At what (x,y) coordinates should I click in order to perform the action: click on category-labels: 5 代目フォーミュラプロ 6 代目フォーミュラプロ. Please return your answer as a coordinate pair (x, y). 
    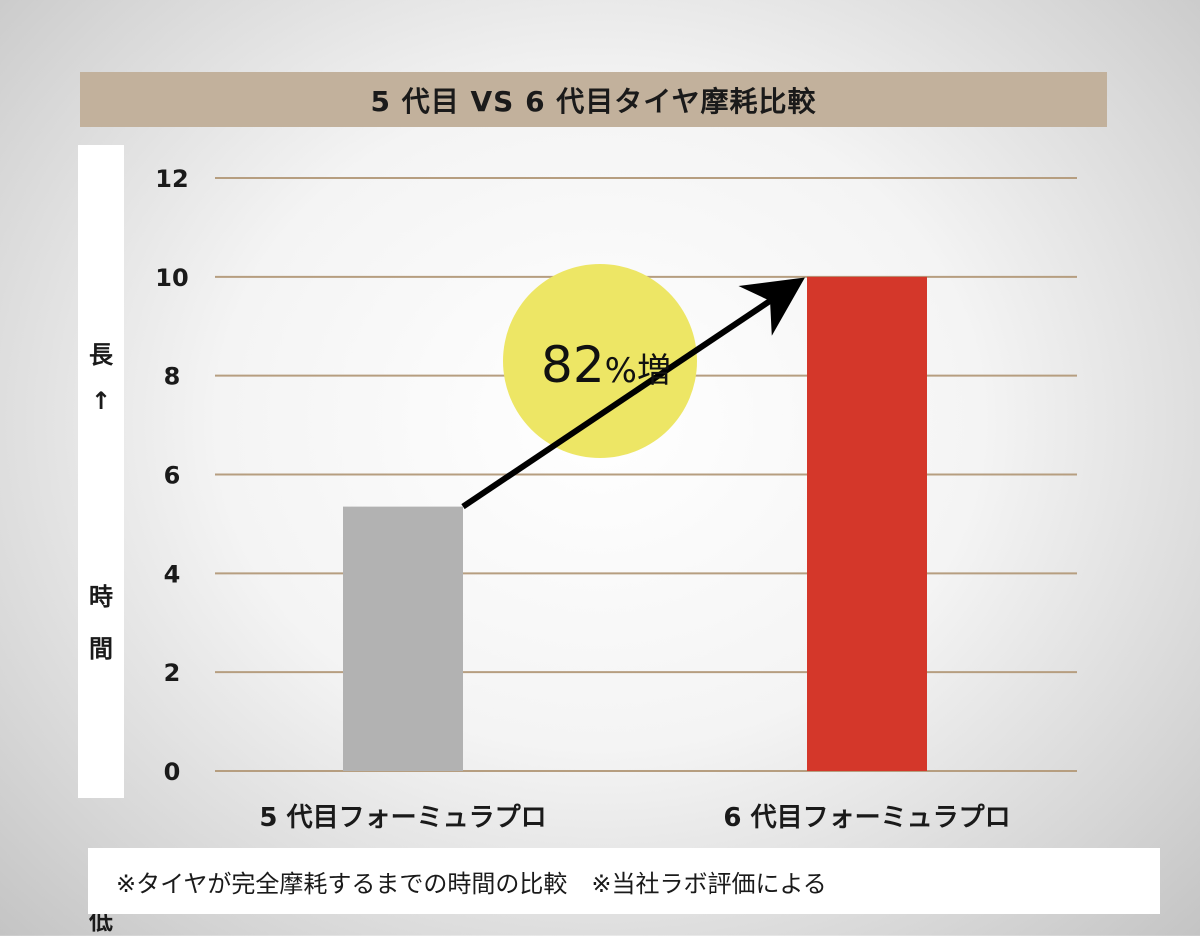
    Looking at the image, I should click on (634, 818).